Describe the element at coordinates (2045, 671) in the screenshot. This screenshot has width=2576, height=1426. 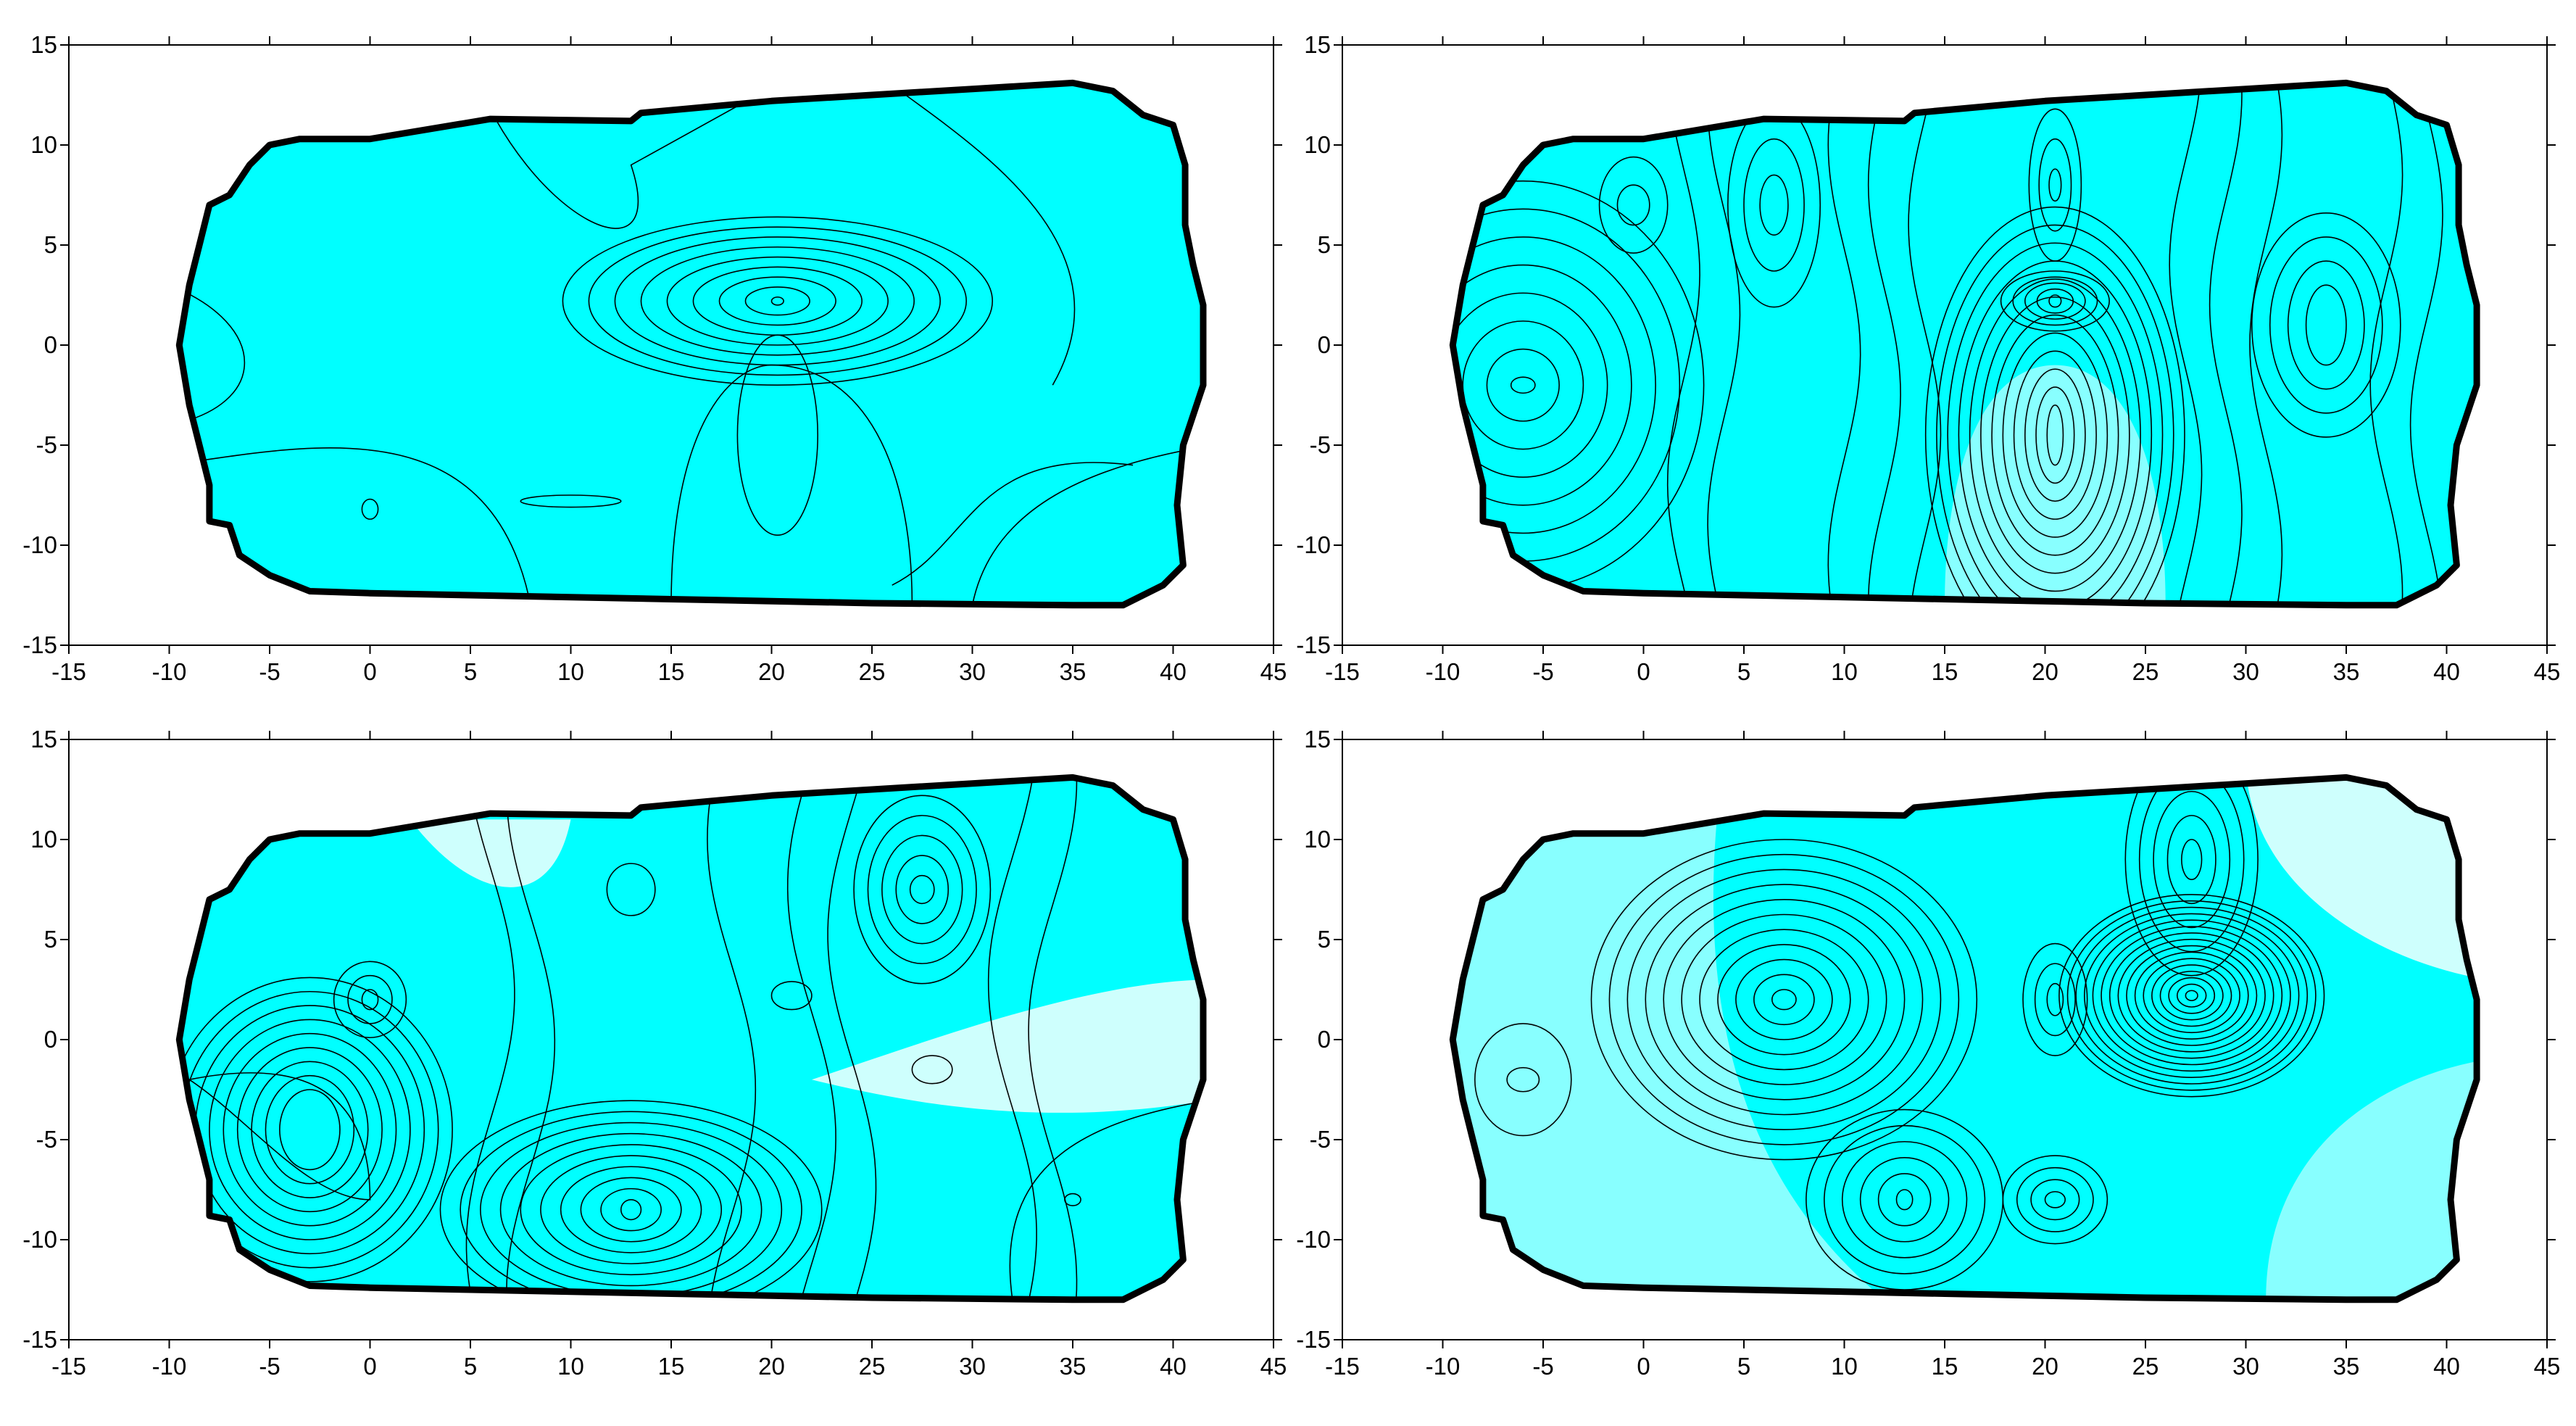
I see `x-tick-label: 20` at that location.